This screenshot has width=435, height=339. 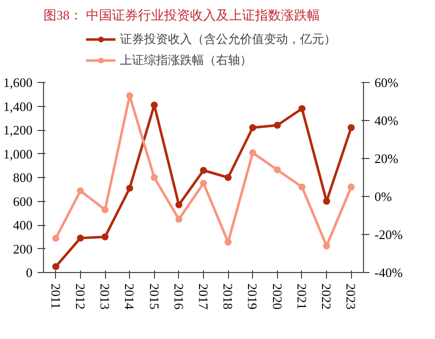 What do you see at coordinates (29, 272) in the screenshot?
I see `y-tick-label: 0` at bounding box center [29, 272].